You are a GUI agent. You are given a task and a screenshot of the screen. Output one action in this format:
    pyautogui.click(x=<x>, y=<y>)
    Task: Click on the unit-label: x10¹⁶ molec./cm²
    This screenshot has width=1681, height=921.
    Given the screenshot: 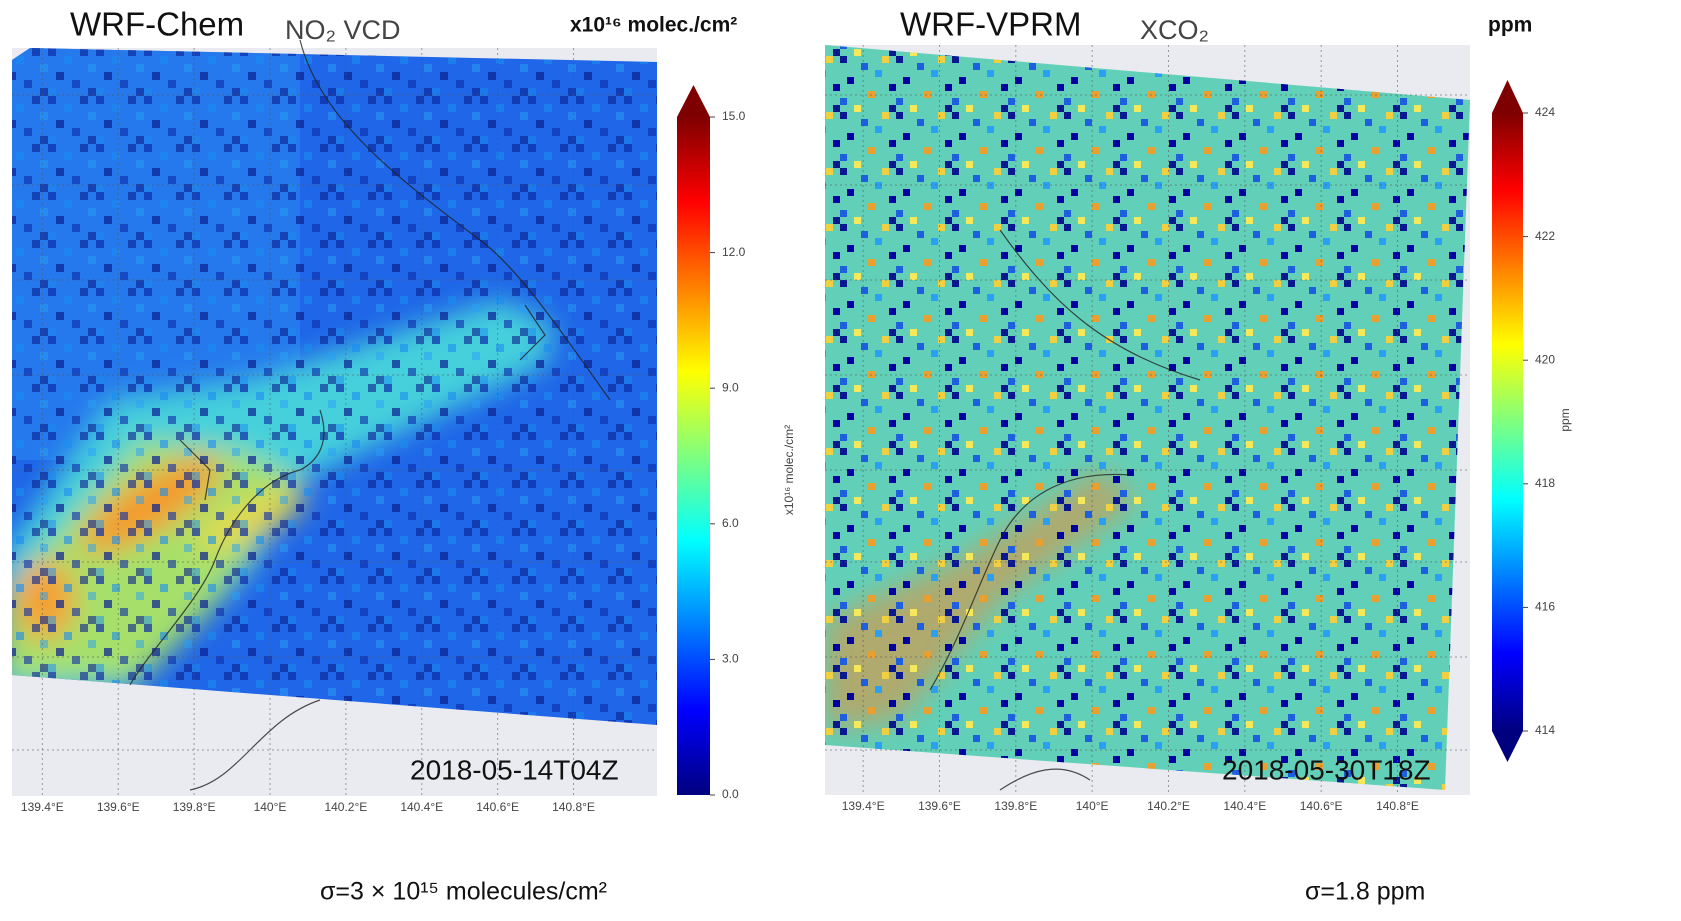 What is the action you would take?
    pyautogui.click(x=653, y=25)
    